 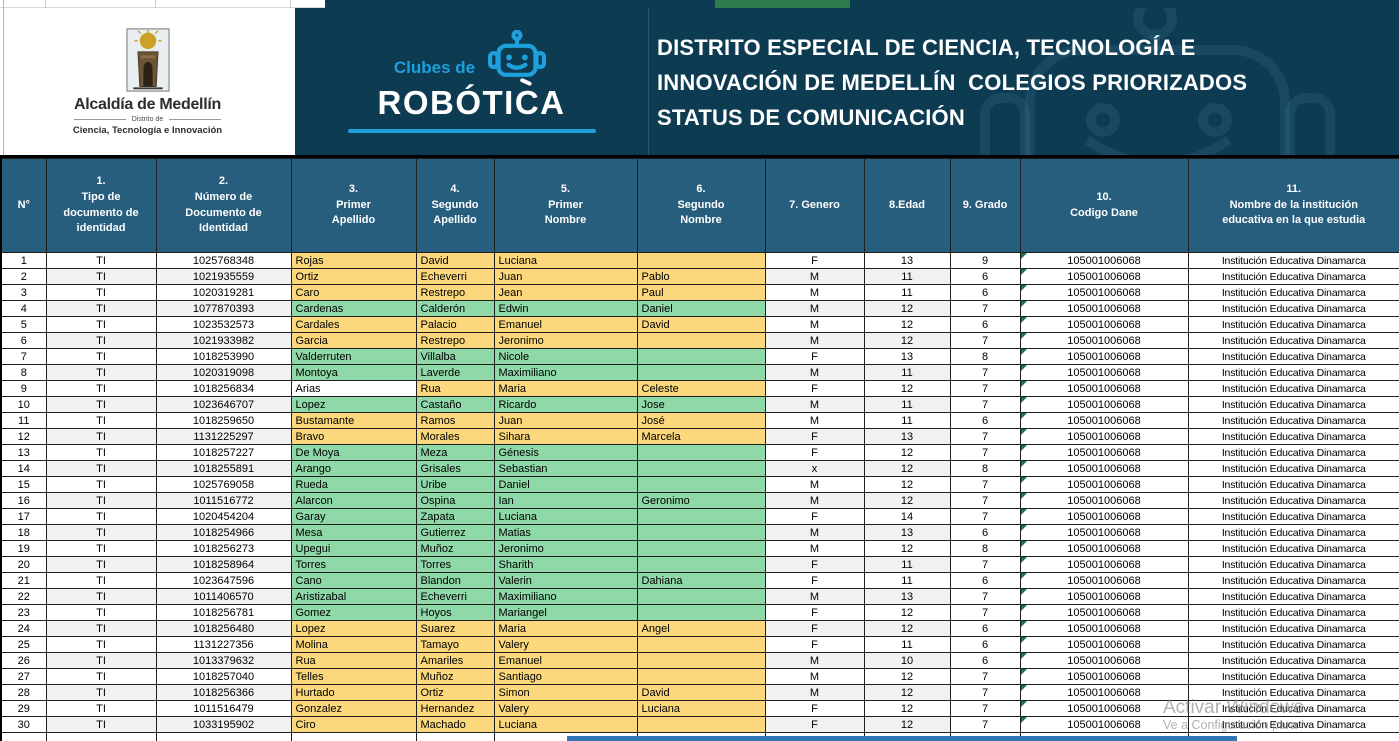 I want to click on row-number-cell: 17, so click(x=23, y=516).